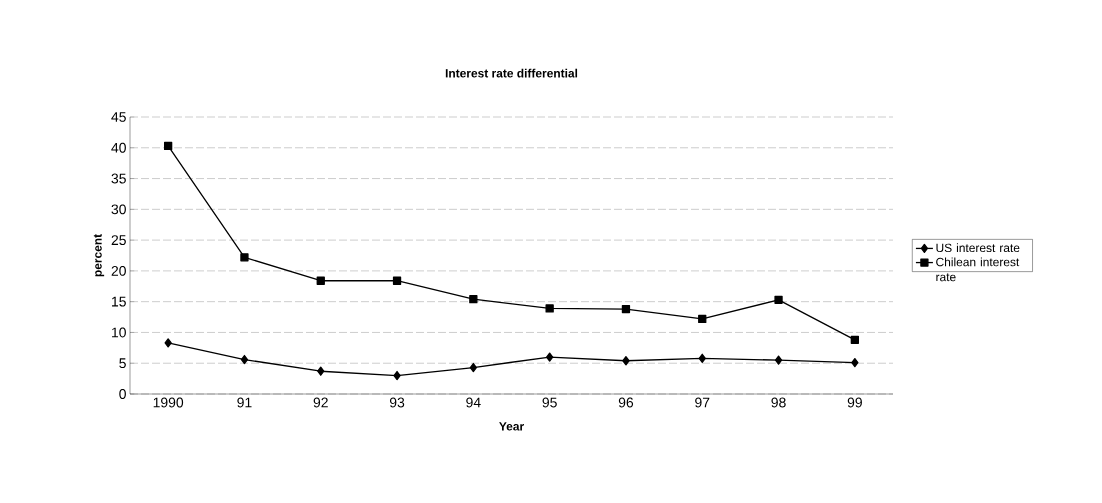  I want to click on y-tick-label: 20, so click(118, 270).